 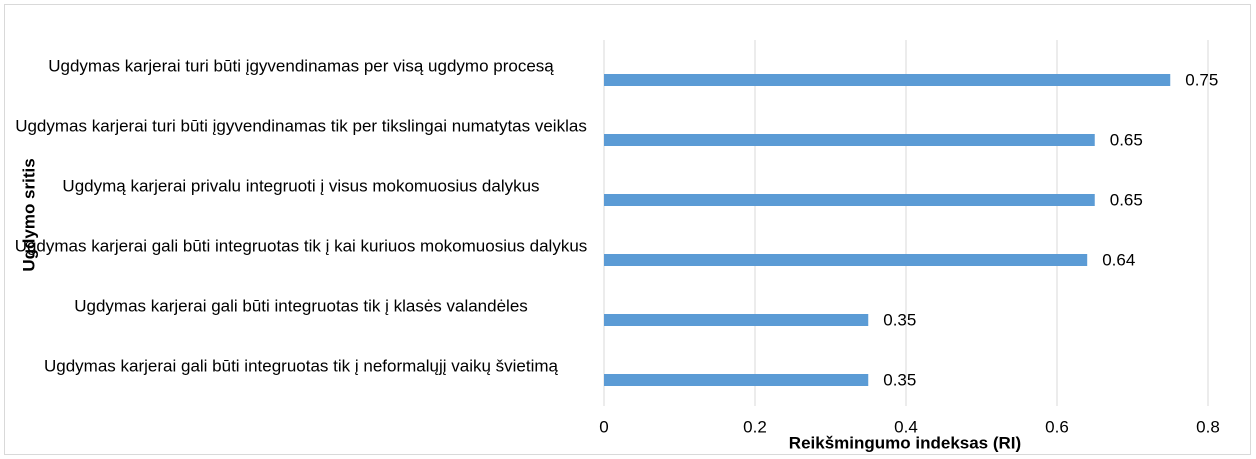 I want to click on value-label: 0.64, so click(x=1118, y=259).